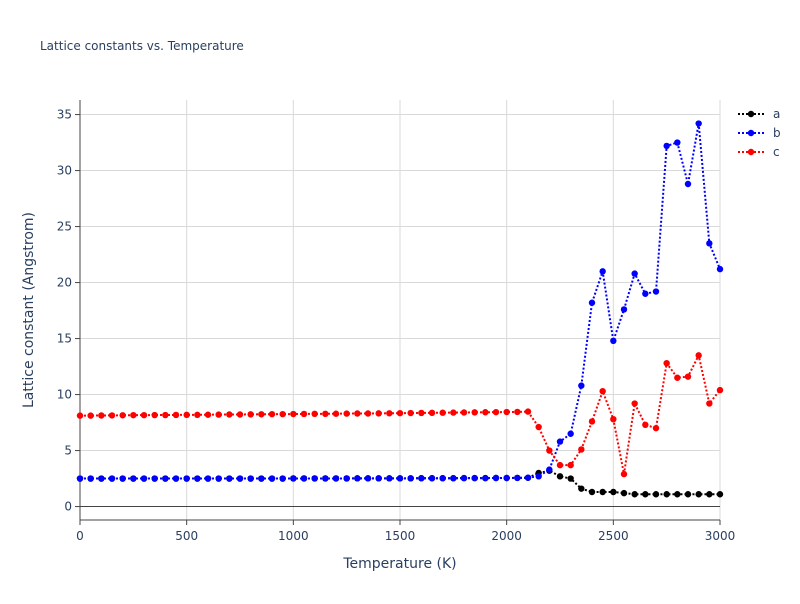  What do you see at coordinates (759, 152) in the screenshot?
I see `legend-item-c: c` at bounding box center [759, 152].